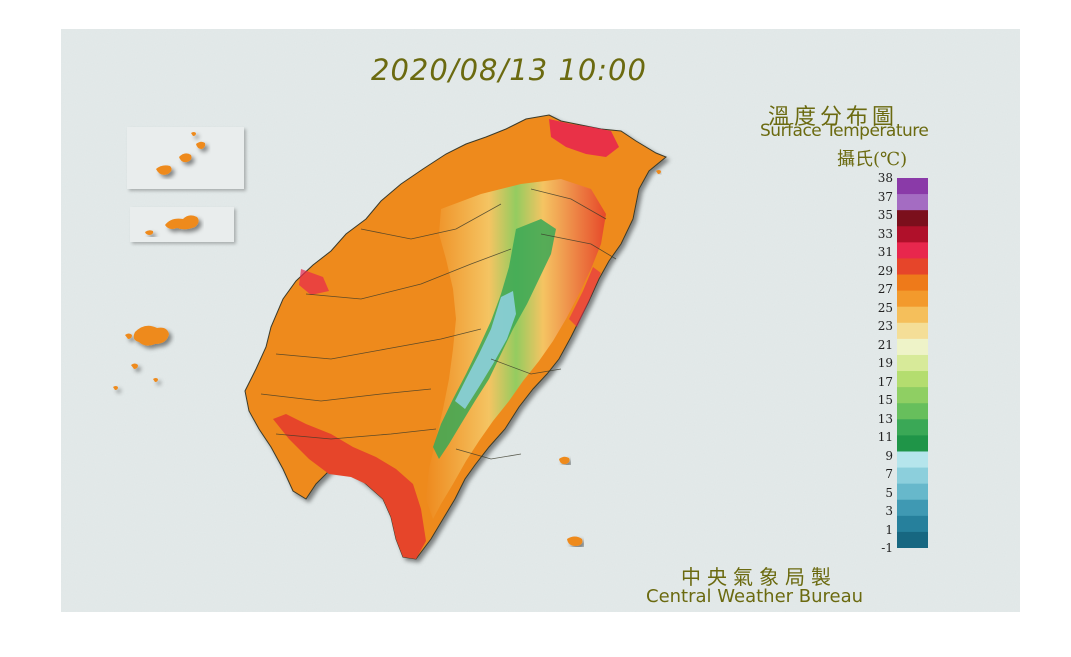 The width and height of the screenshot is (1071, 657). Describe the element at coordinates (885, 381) in the screenshot. I see `colorbar-tick-label: 17` at that location.